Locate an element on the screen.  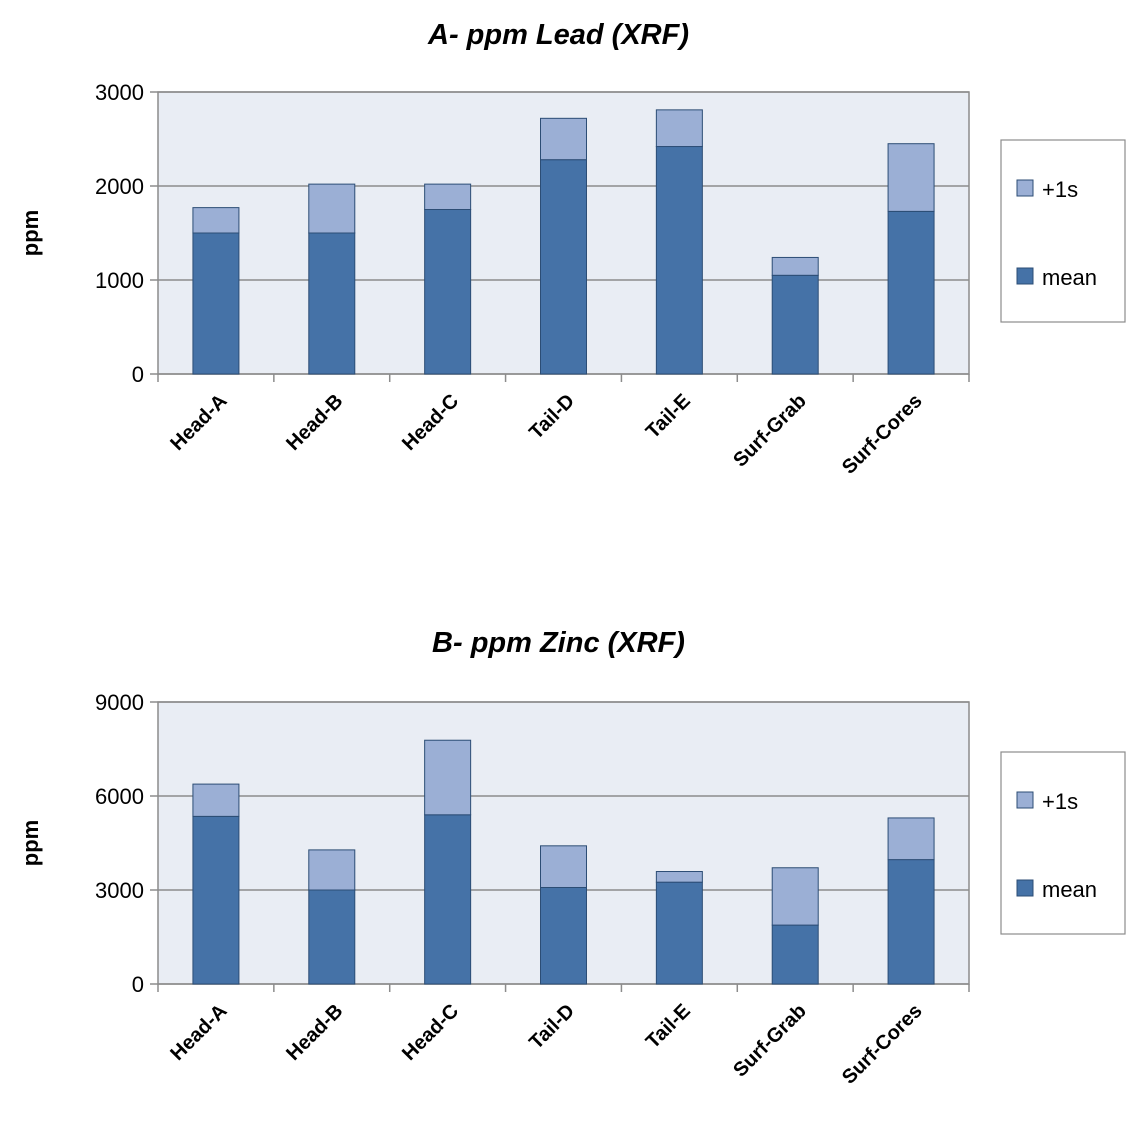
chart-title: A- ppm Lead (XRF) is located at coordinates (558, 35).